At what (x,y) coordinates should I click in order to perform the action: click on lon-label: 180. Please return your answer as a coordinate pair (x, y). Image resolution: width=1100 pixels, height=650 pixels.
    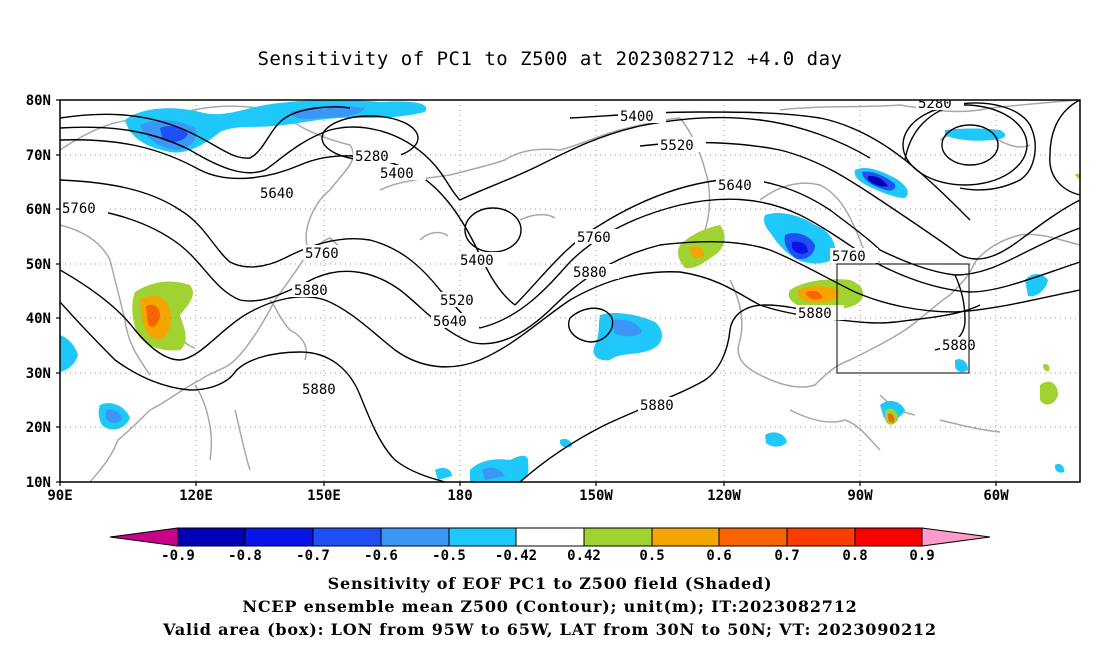
    Looking at the image, I should click on (459, 496).